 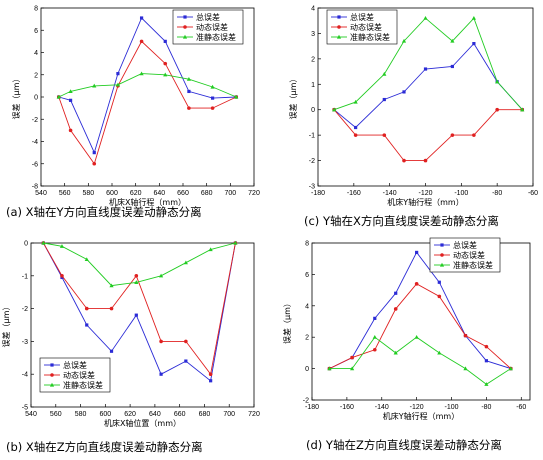 What do you see at coordinates (428, 135) in the screenshot?
I see `series-line` at bounding box center [428, 135].